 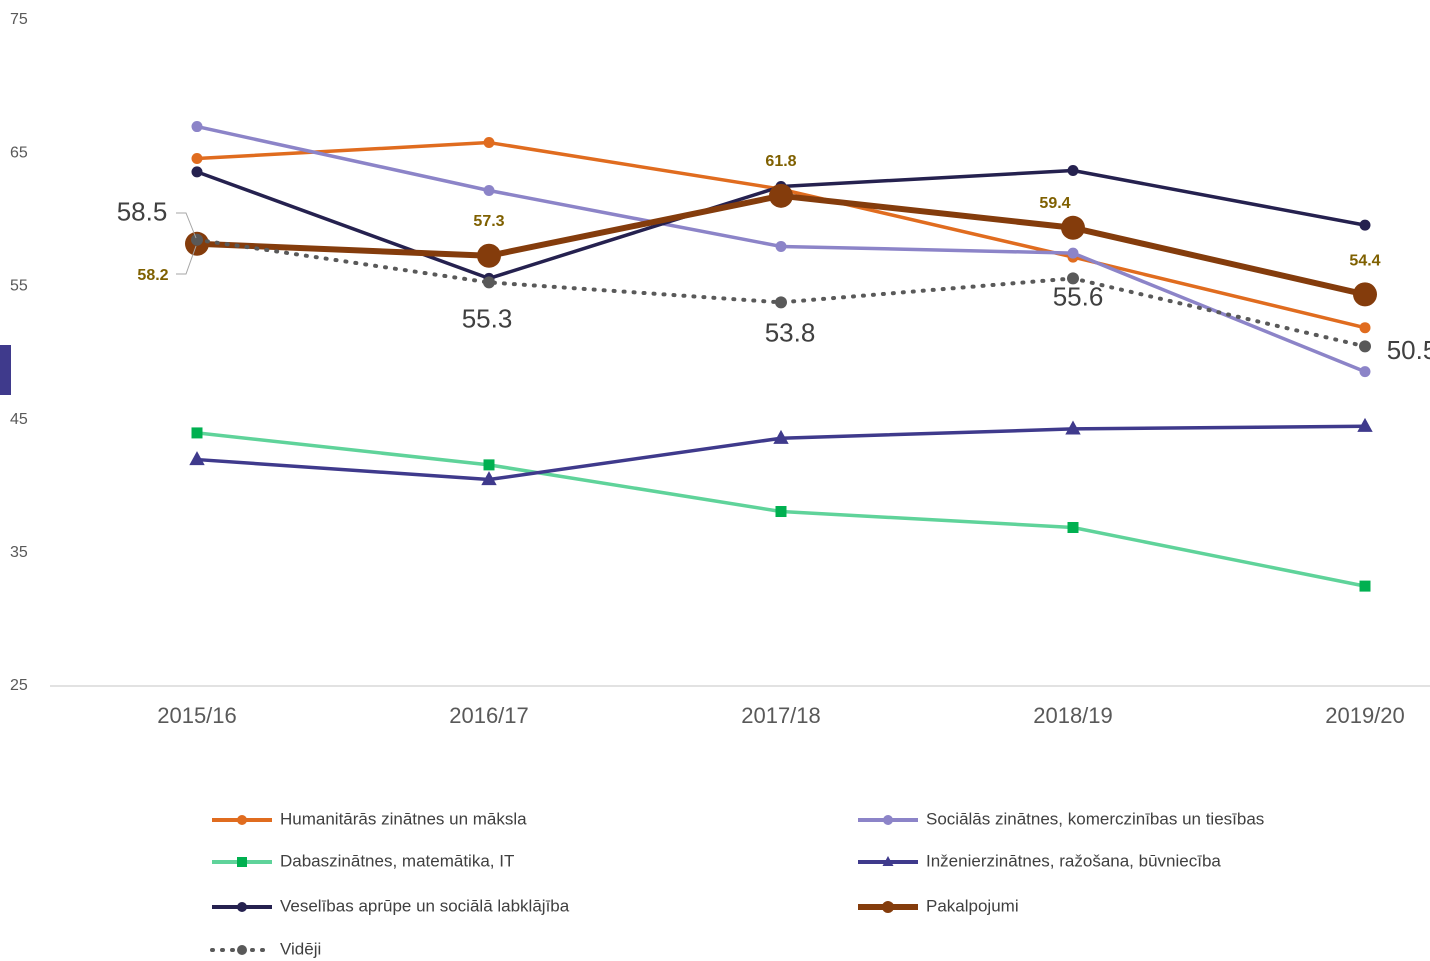 I want to click on x-tick-label: 2018/19, so click(x=1073, y=715).